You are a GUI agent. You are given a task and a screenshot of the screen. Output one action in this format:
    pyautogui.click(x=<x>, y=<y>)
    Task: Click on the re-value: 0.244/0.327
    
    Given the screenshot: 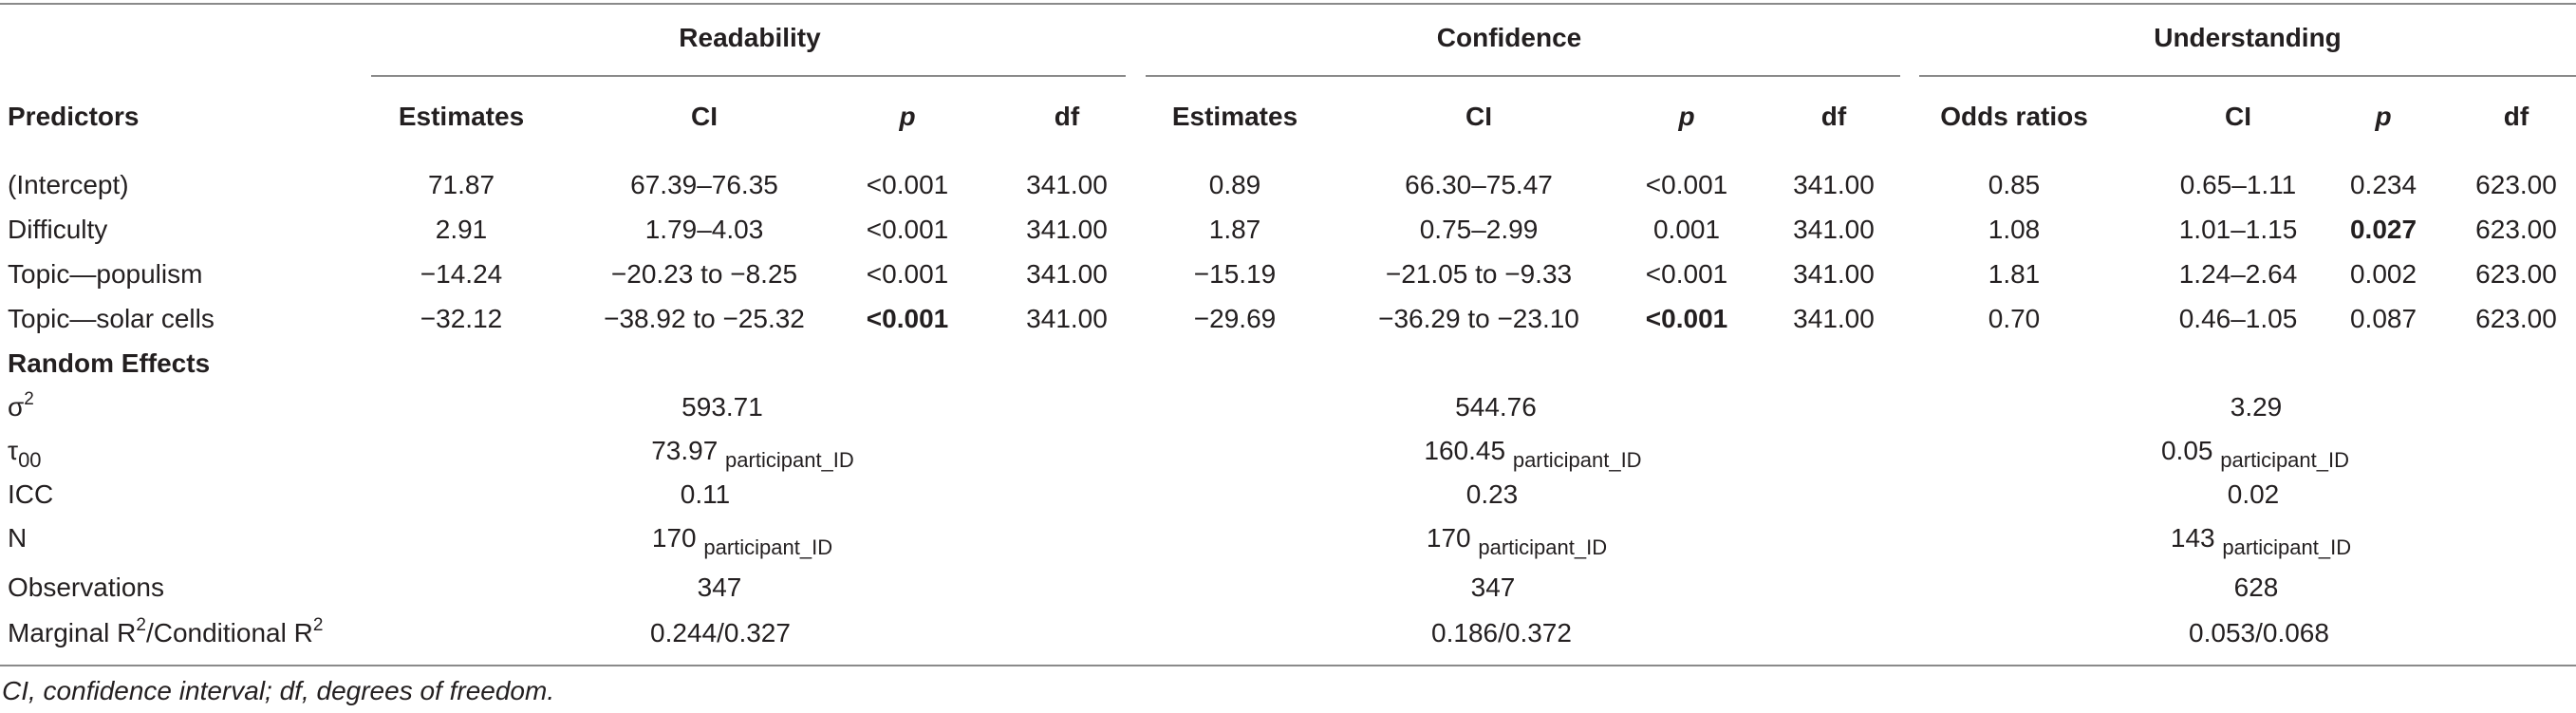 What is the action you would take?
    pyautogui.click(x=721, y=632)
    